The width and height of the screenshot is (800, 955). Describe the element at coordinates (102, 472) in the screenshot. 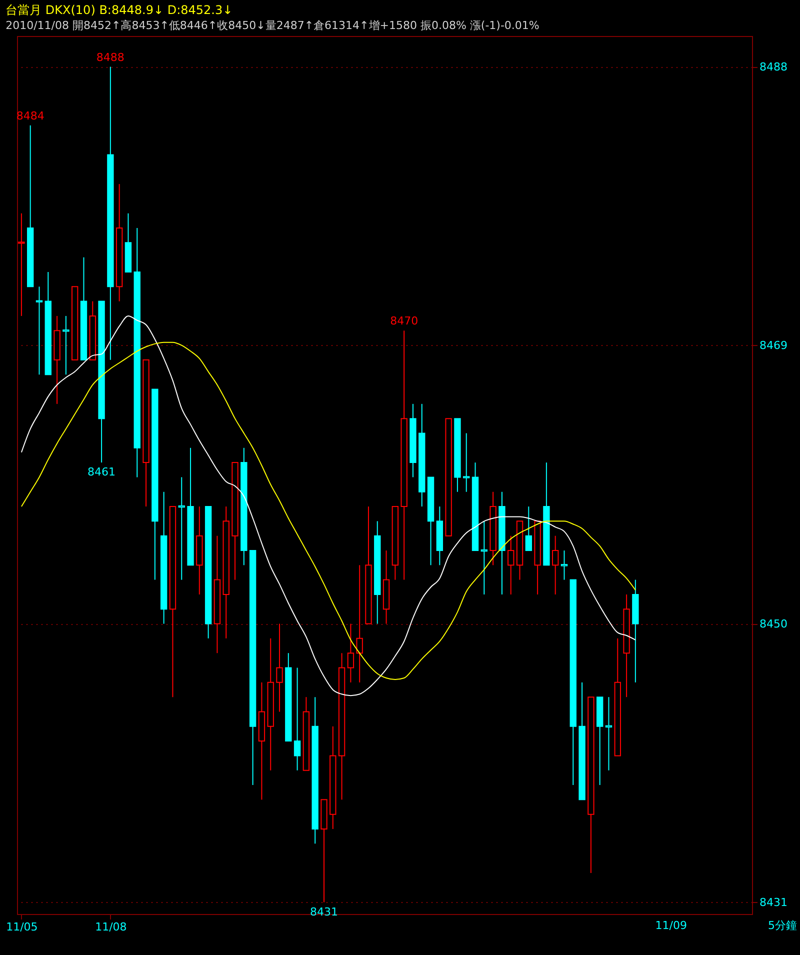

I see `annotation: 8461` at that location.